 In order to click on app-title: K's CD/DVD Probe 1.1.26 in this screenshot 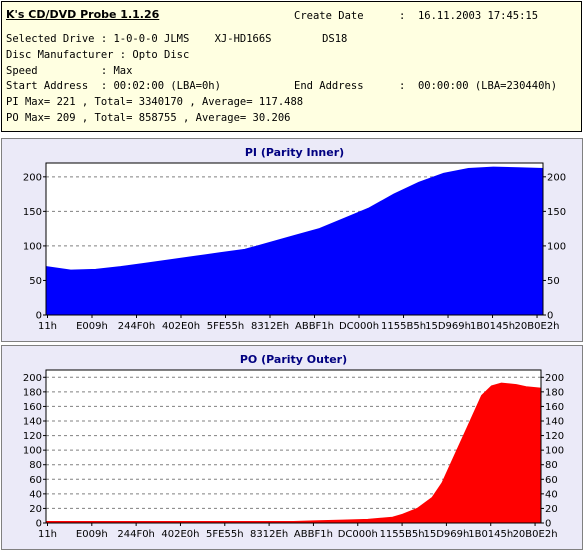, I will do `click(83, 14)`.